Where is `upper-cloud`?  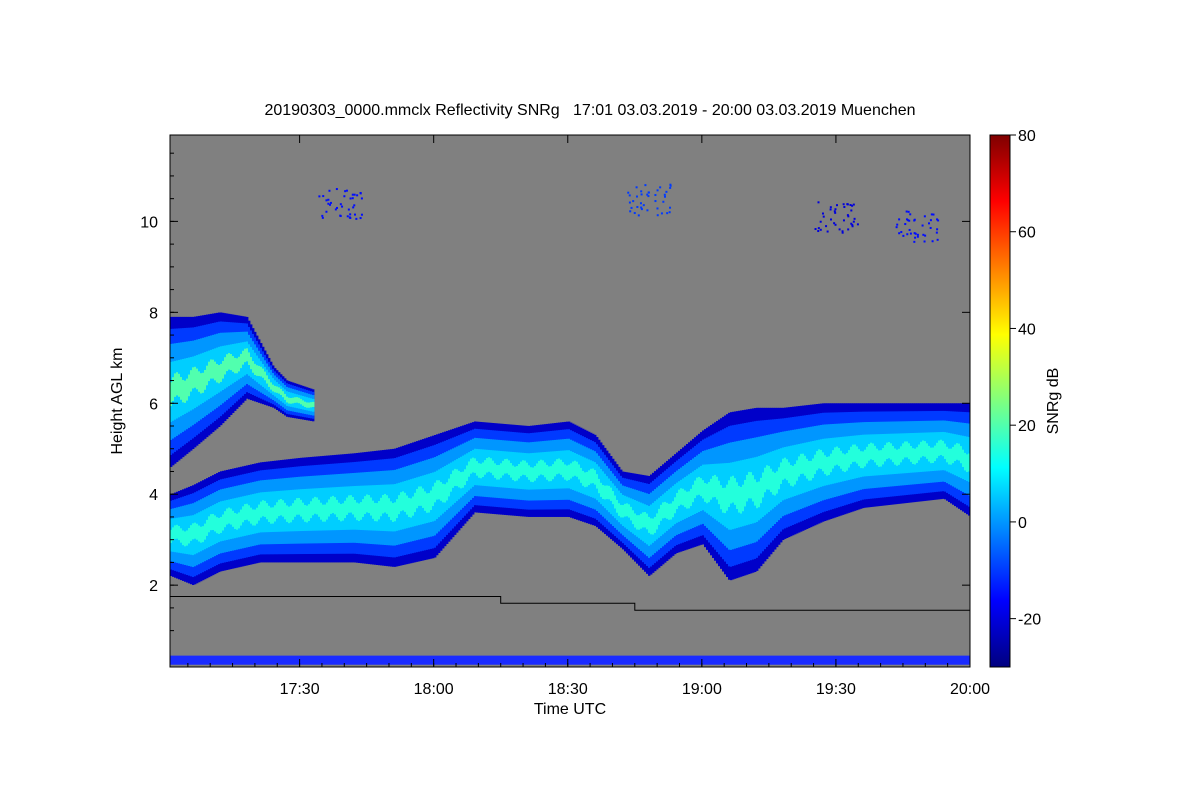 upper-cloud is located at coordinates (242, 389).